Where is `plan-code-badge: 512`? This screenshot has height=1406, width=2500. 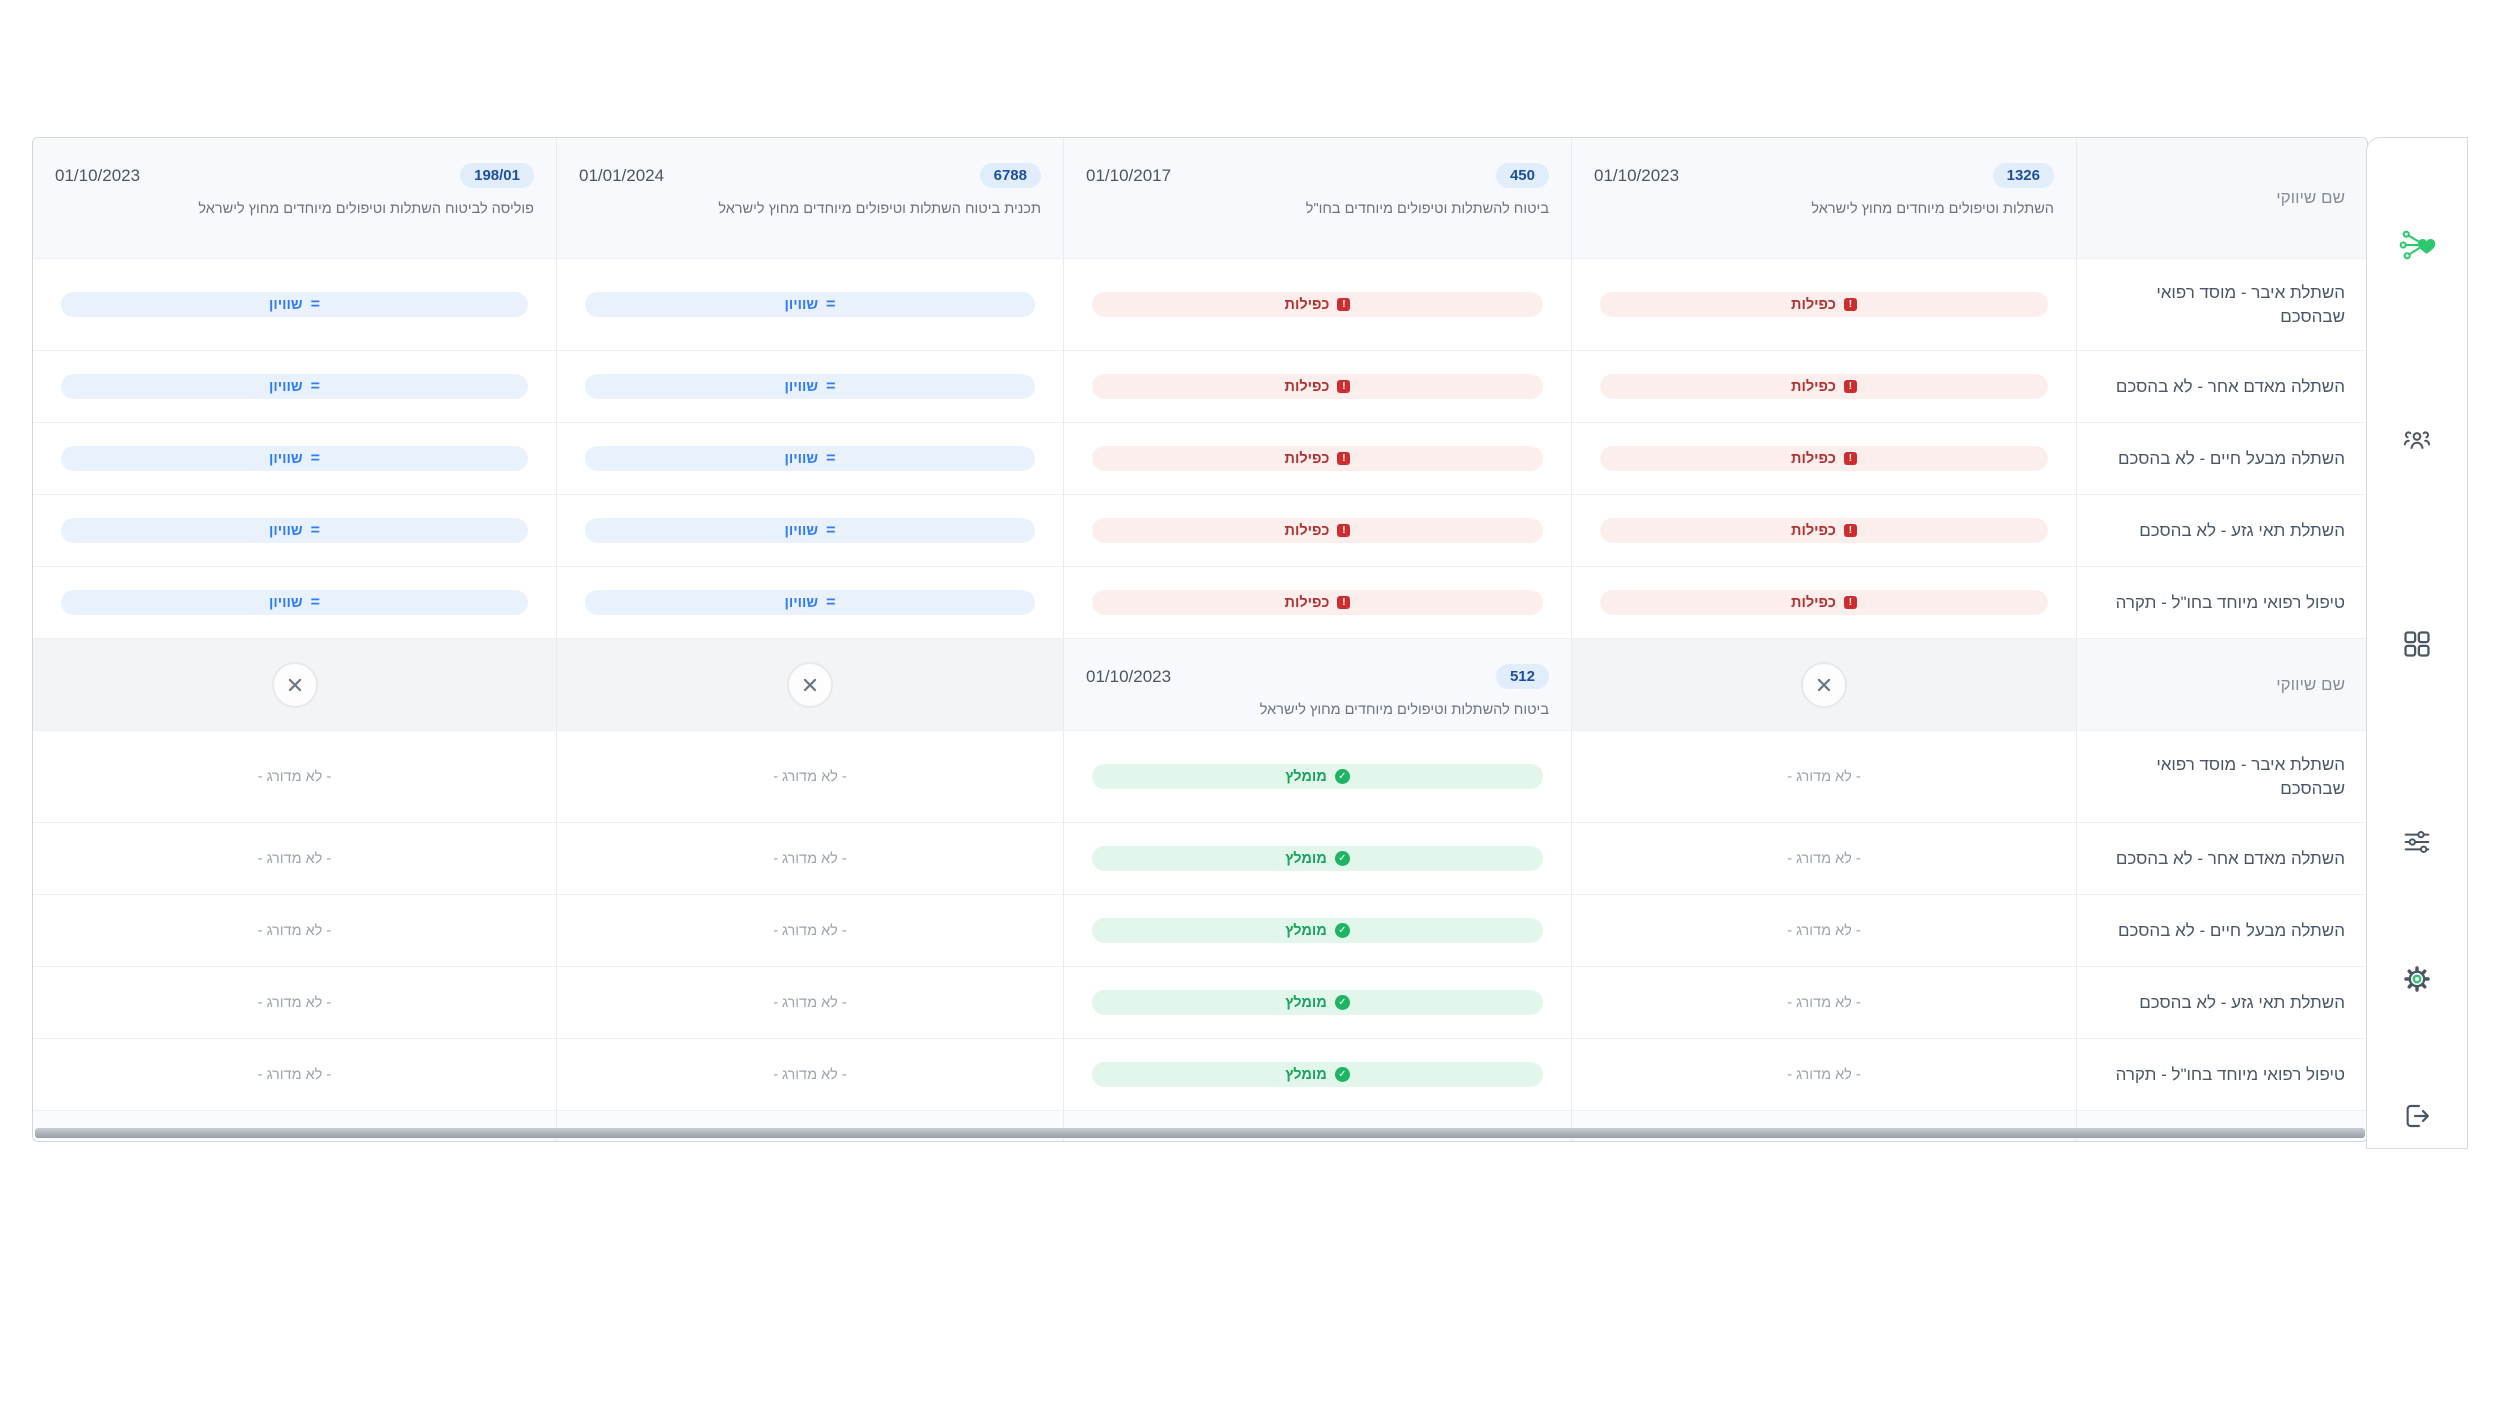 plan-code-badge: 512 is located at coordinates (1522, 676).